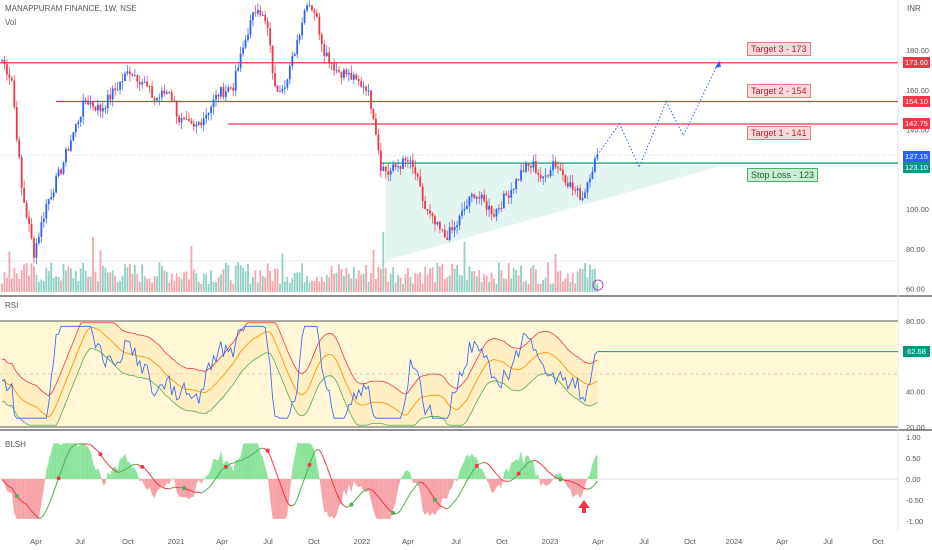 The width and height of the screenshot is (932, 550). Describe the element at coordinates (518, 473) in the screenshot. I see `blsh-dot` at that location.